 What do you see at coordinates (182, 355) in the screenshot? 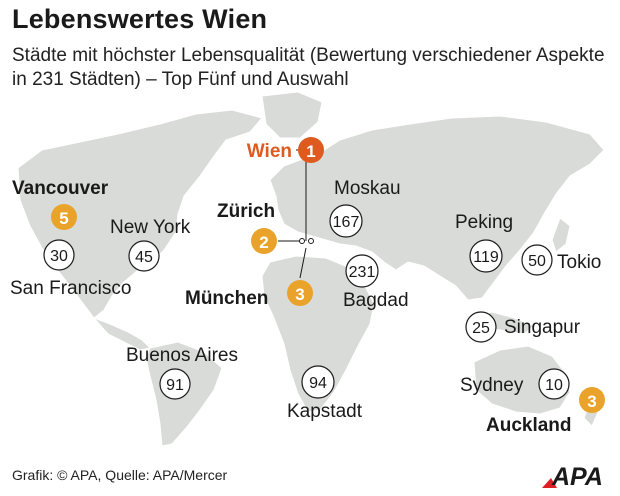
I see `label-buenos-aires: Buenos Aires` at bounding box center [182, 355].